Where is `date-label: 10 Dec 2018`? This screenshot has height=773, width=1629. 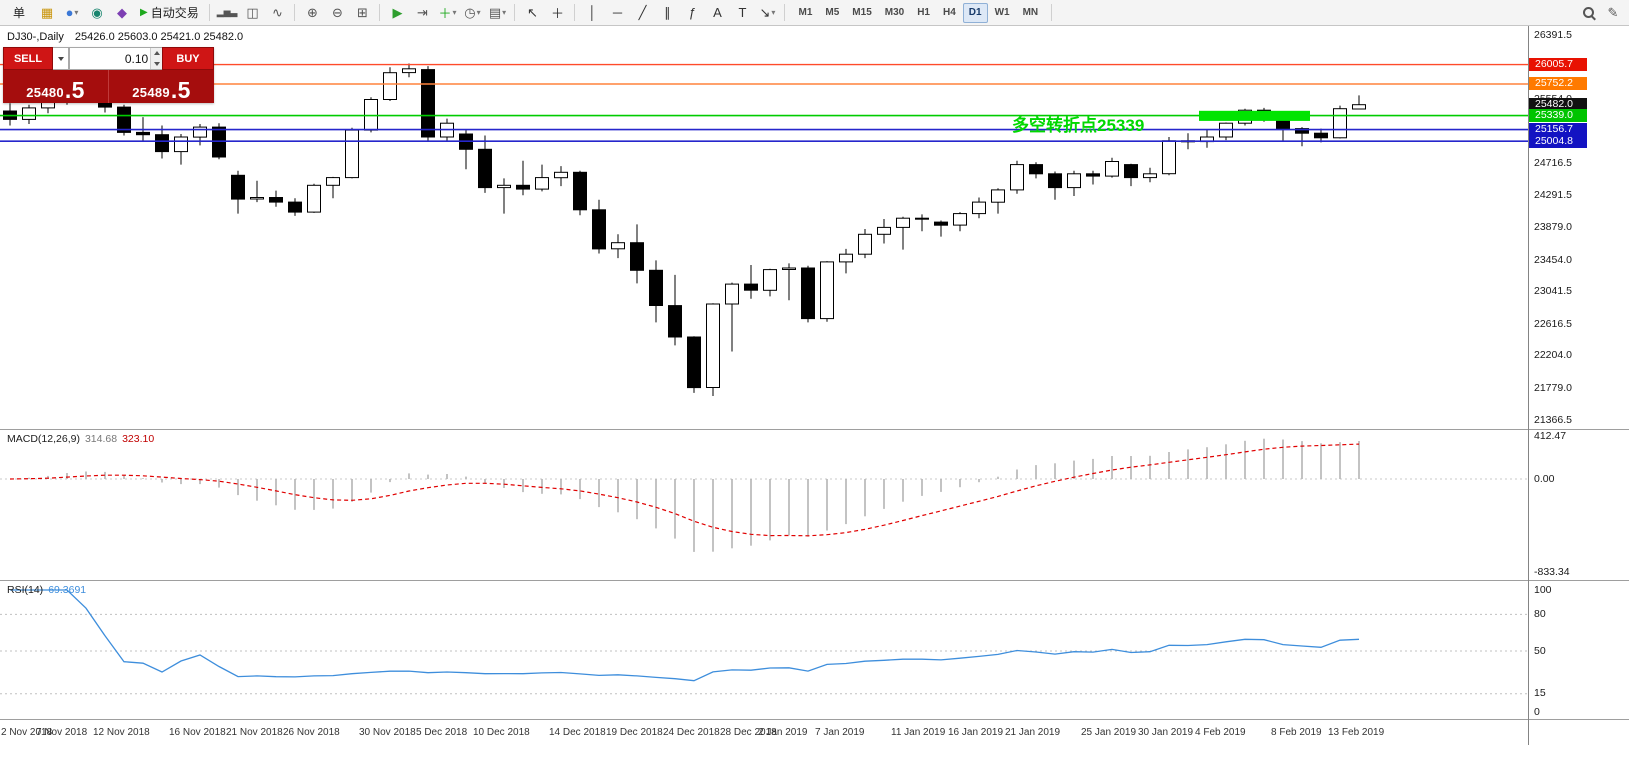
date-label: 10 Dec 2018 is located at coordinates (501, 732).